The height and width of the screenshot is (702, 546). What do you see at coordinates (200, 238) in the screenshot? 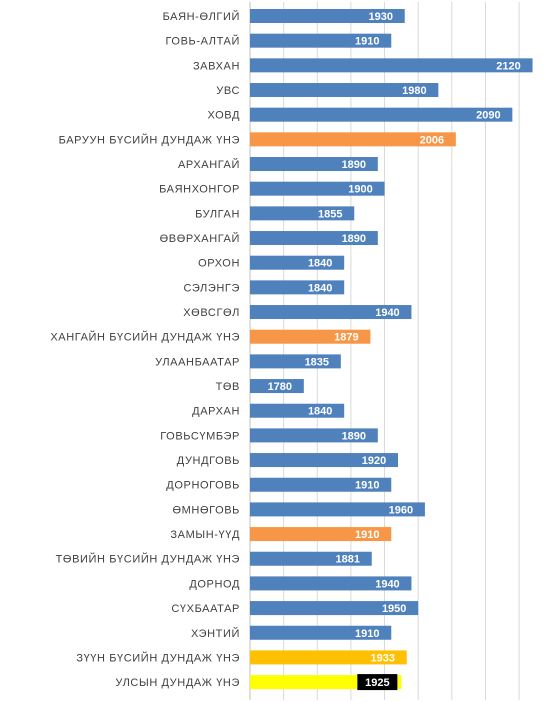
I see `category-label: ӨВӨРХАНГАЙ` at bounding box center [200, 238].